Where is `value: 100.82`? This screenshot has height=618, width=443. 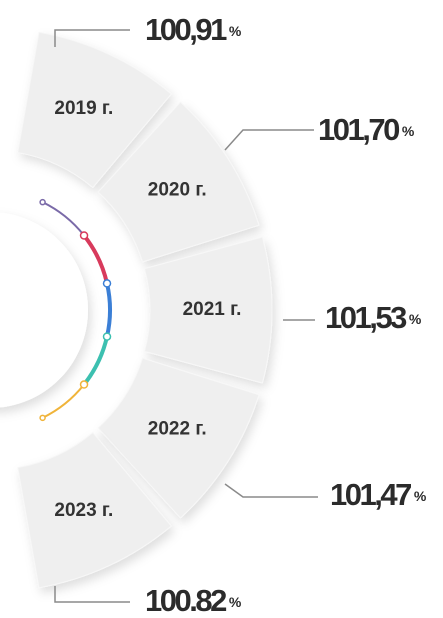
value: 100.82 is located at coordinates (185, 600).